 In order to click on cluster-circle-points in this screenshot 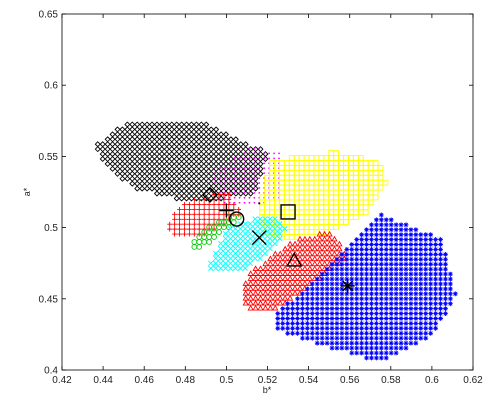, I will do `click(216, 232)`.